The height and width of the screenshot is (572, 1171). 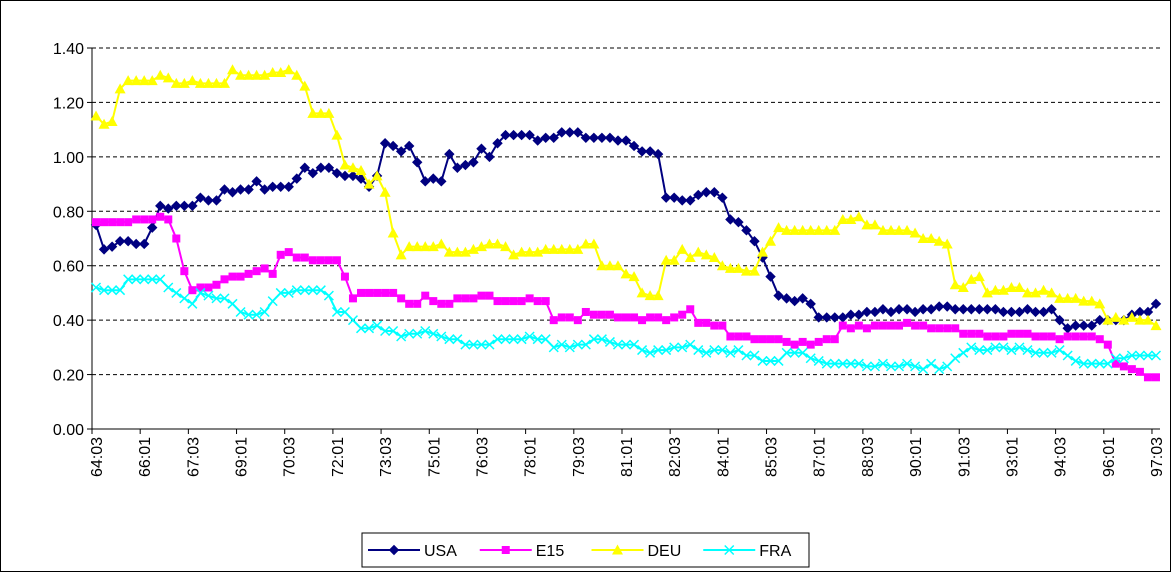 What do you see at coordinates (617, 549) in the screenshot?
I see `legend-marker` at bounding box center [617, 549].